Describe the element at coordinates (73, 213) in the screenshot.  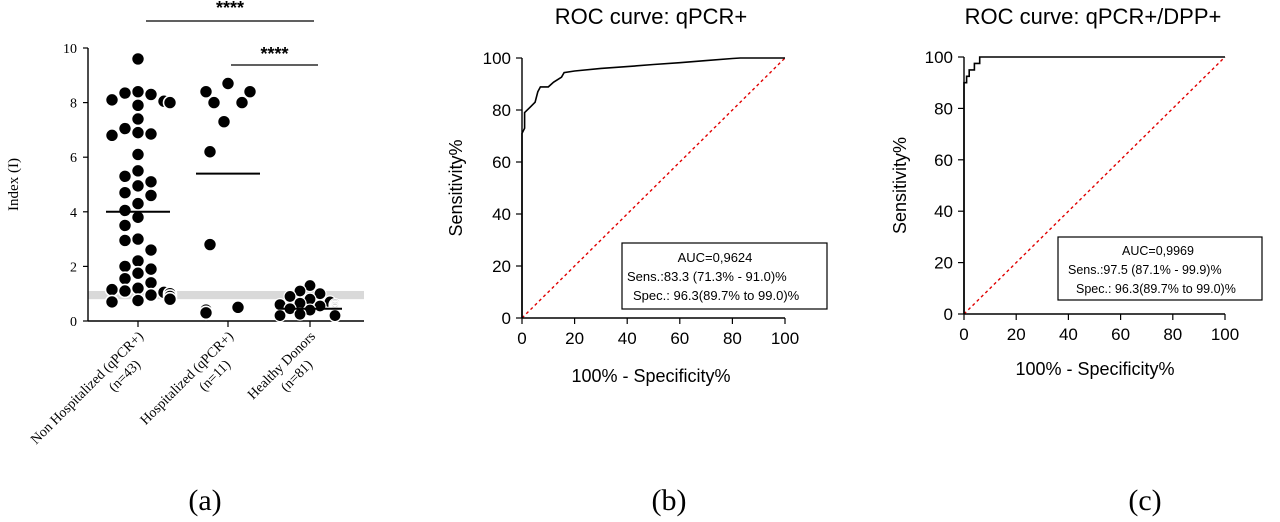
I see `y-tick-label: 4` at that location.